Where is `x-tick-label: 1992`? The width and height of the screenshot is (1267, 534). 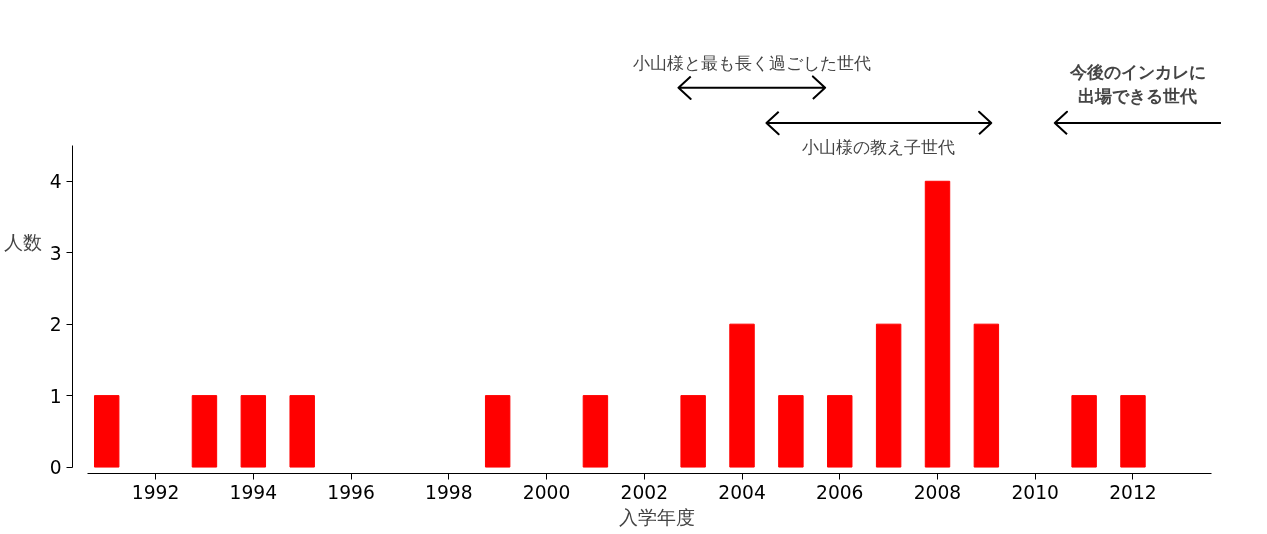
x-tick-label: 1992 is located at coordinates (155, 492).